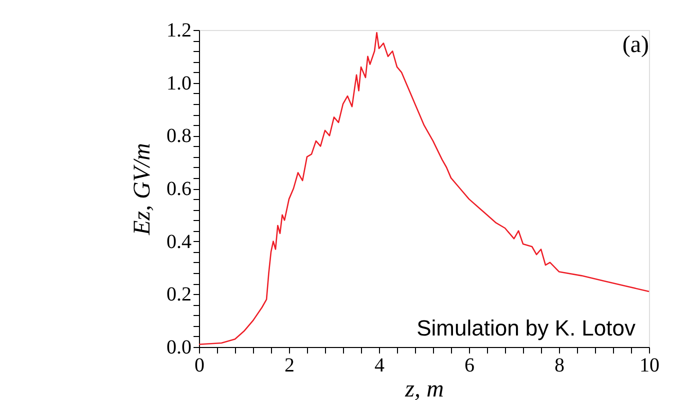 This screenshot has width=699, height=400. I want to click on annotation: (a), so click(635, 45).